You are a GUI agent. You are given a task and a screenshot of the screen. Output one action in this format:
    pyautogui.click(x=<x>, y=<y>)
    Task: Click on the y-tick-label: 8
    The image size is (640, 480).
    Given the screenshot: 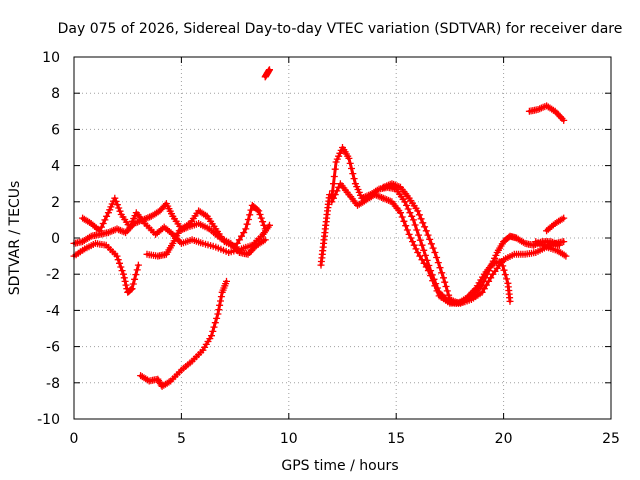 What is the action you would take?
    pyautogui.click(x=55, y=94)
    